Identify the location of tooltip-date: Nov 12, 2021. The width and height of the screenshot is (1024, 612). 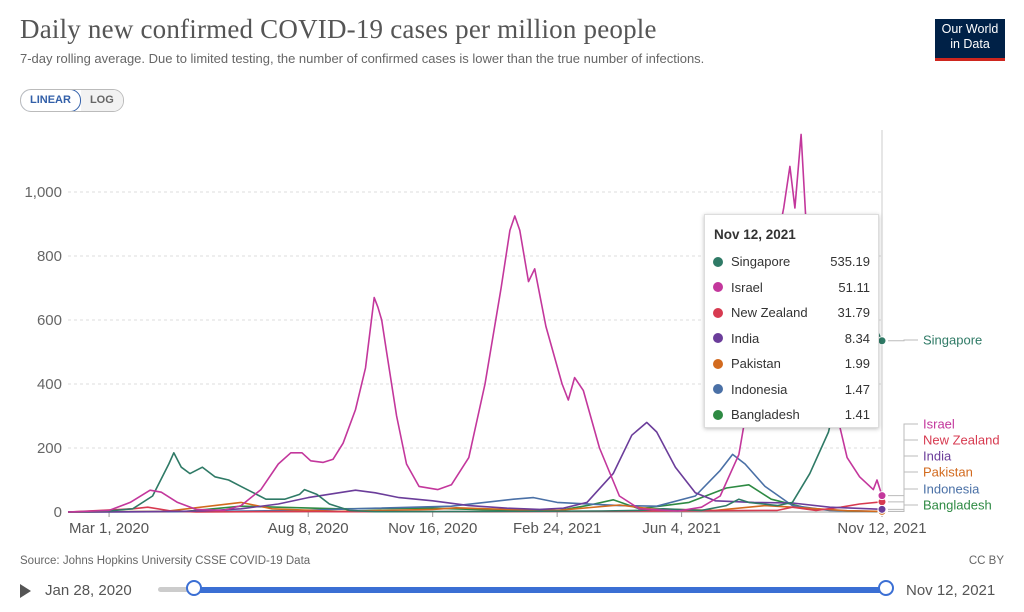
(755, 234).